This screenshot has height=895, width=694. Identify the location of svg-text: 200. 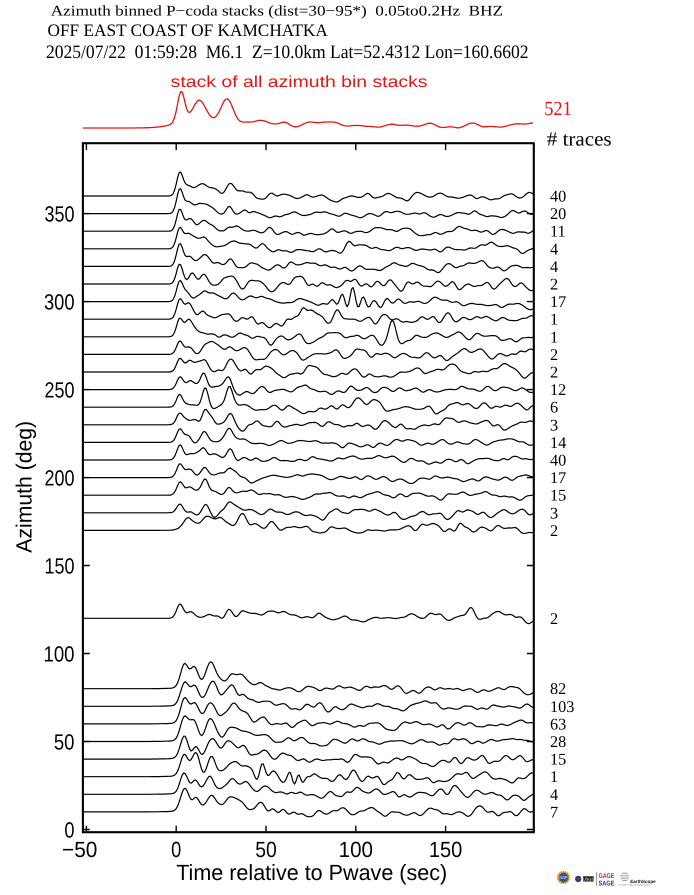
(60, 478).